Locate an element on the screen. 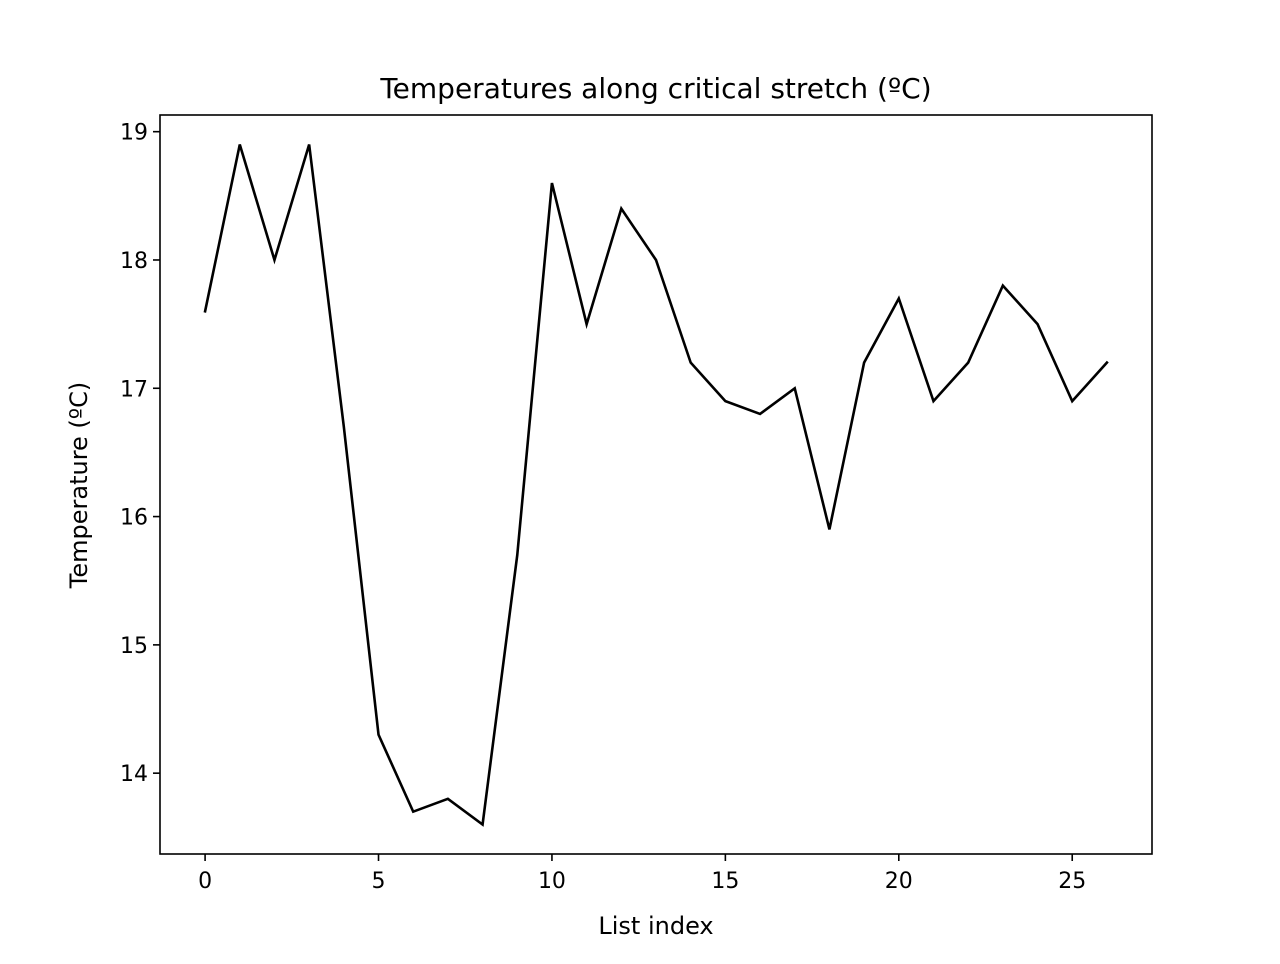 This screenshot has width=1280, height=964. y-tick-label: 16 is located at coordinates (134, 518).